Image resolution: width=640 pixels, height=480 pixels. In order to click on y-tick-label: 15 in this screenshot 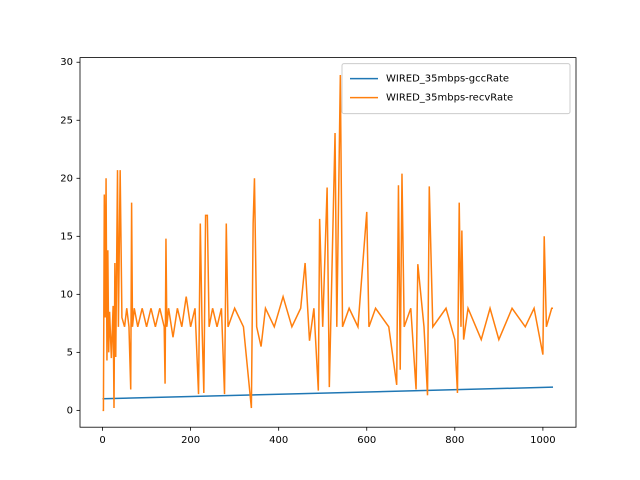, I will do `click(66, 236)`.